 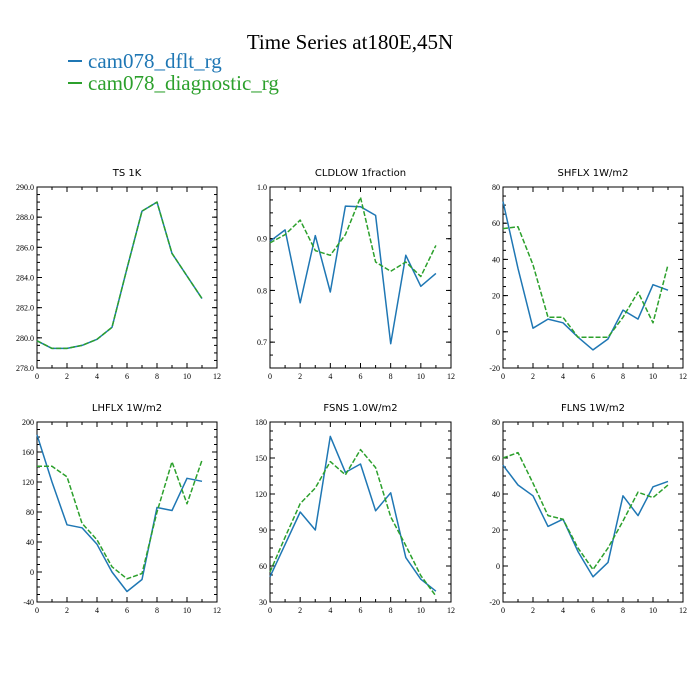 What do you see at coordinates (361, 376) in the screenshot?
I see `x-tick-label-cldlow: 6` at bounding box center [361, 376].